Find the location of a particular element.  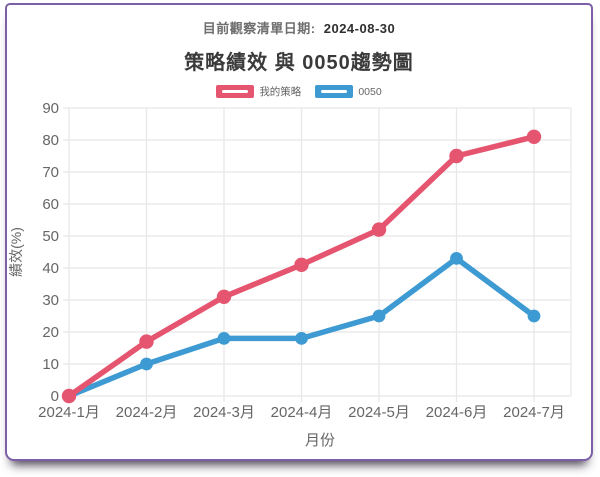

y-tick-label: 10 is located at coordinates (50, 364).